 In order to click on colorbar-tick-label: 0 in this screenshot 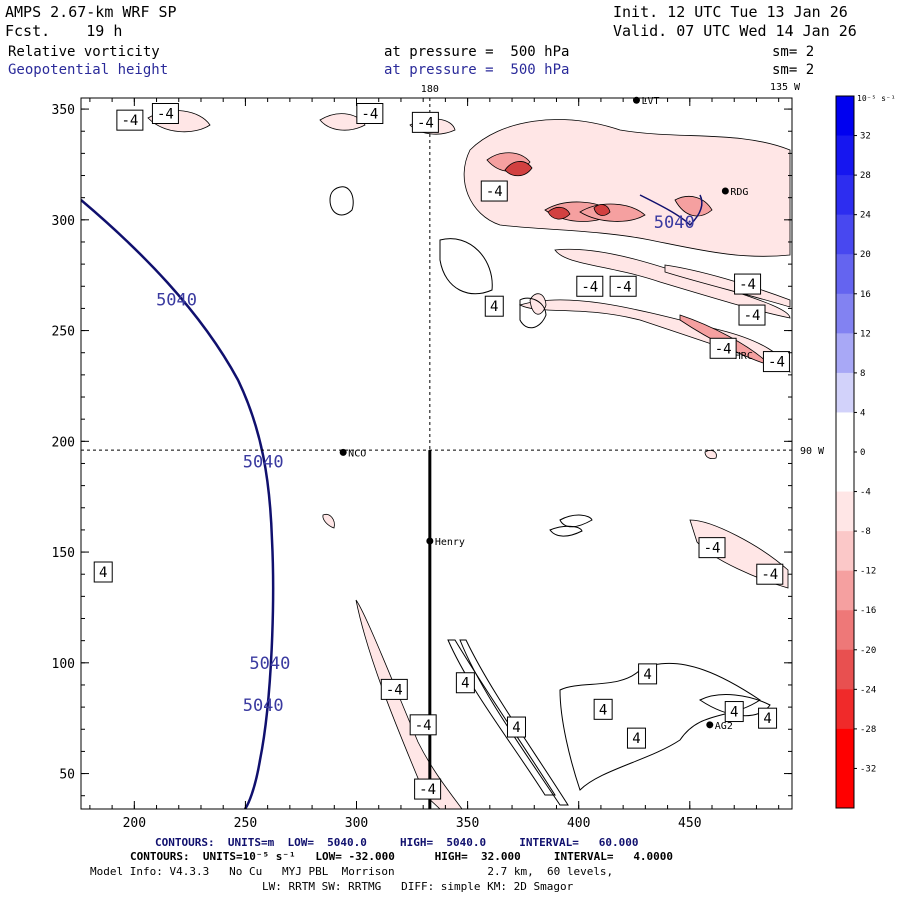, I will do `click(862, 453)`.